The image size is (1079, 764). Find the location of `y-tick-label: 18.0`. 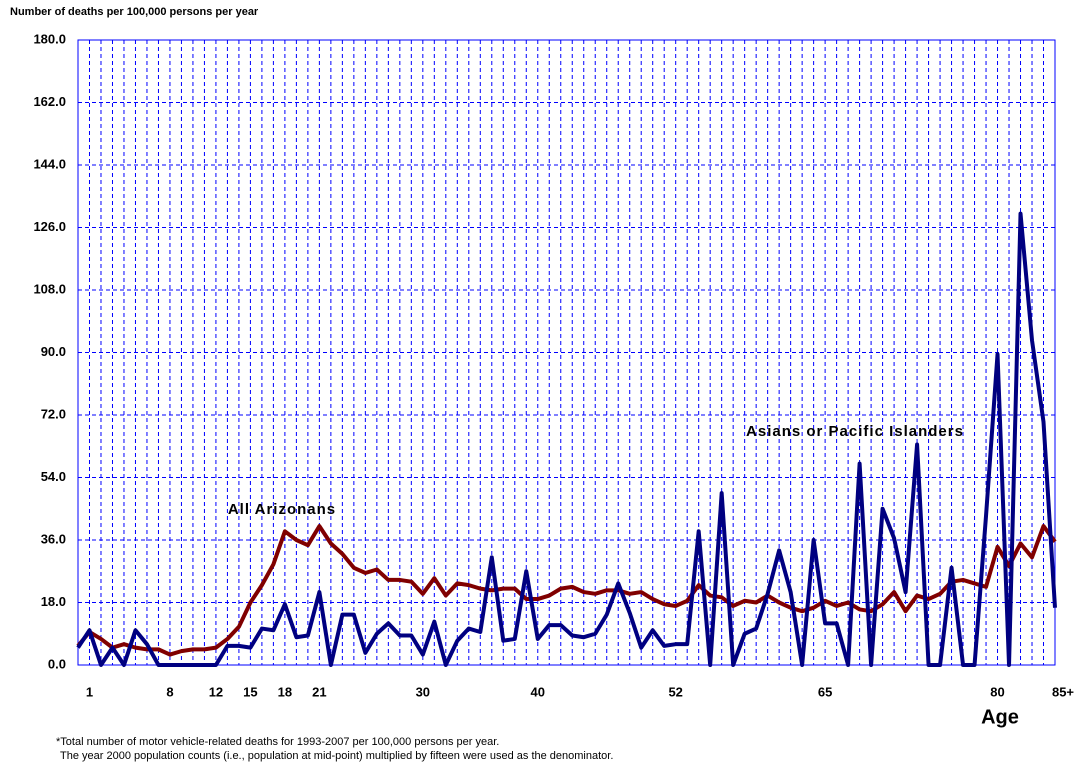

y-tick-label: 18.0 is located at coordinates (53, 601).